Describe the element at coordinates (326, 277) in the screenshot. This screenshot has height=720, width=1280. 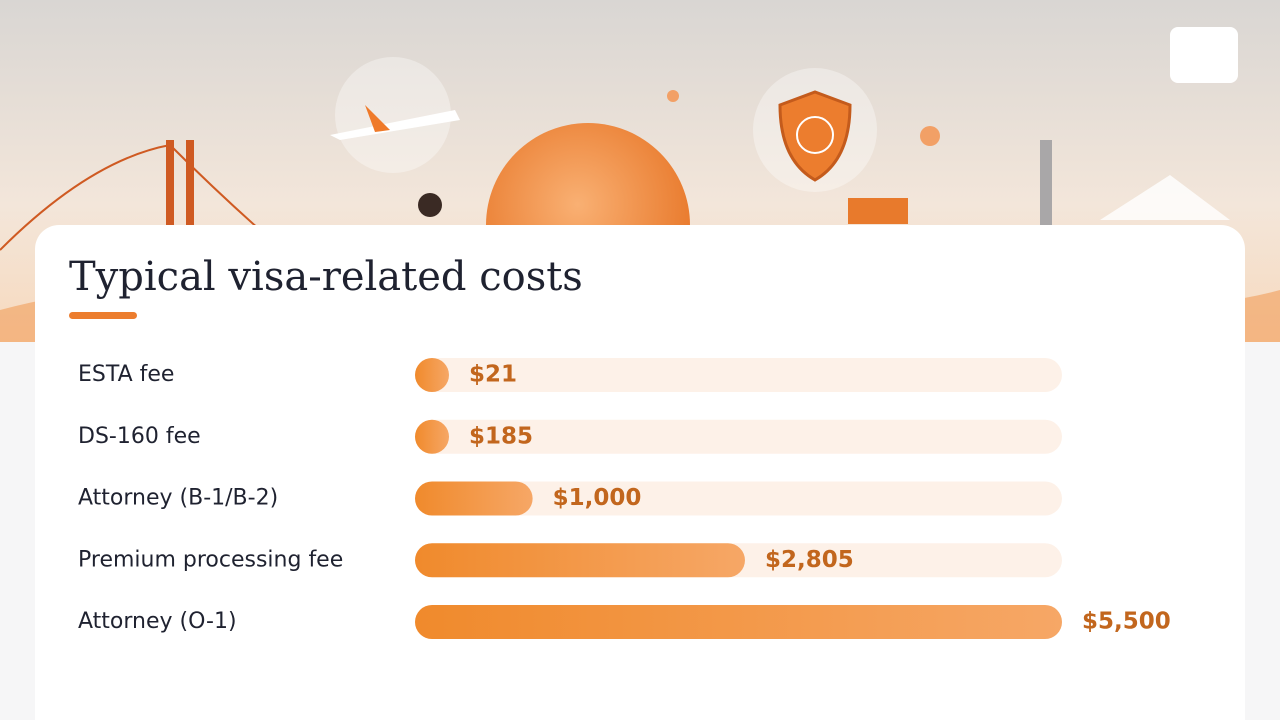
I see `chart-title: Typical visa-related costs` at that location.